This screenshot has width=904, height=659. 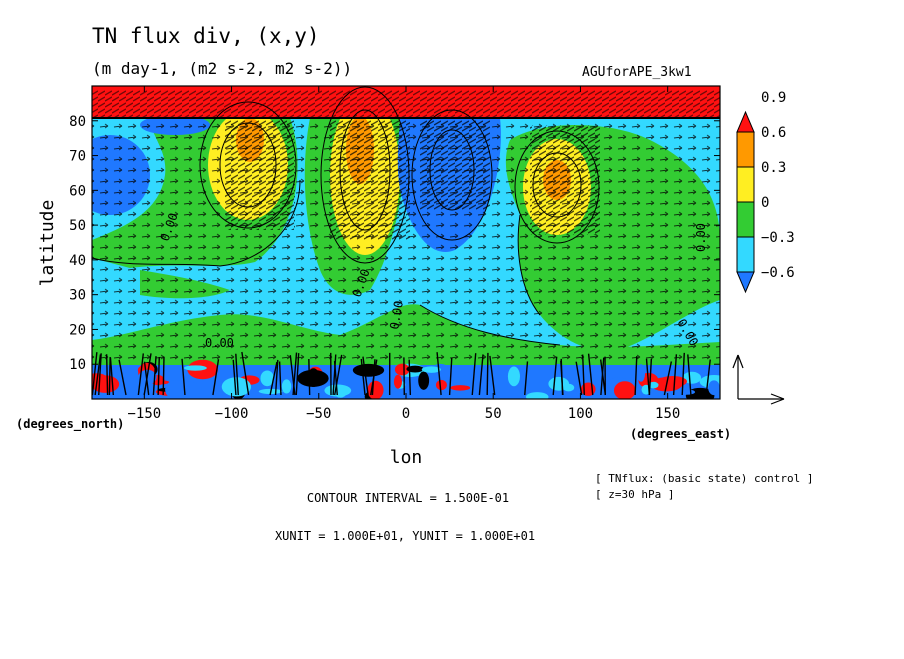 I want to click on run-label: AGUforAPE_3kw1, so click(x=637, y=72).